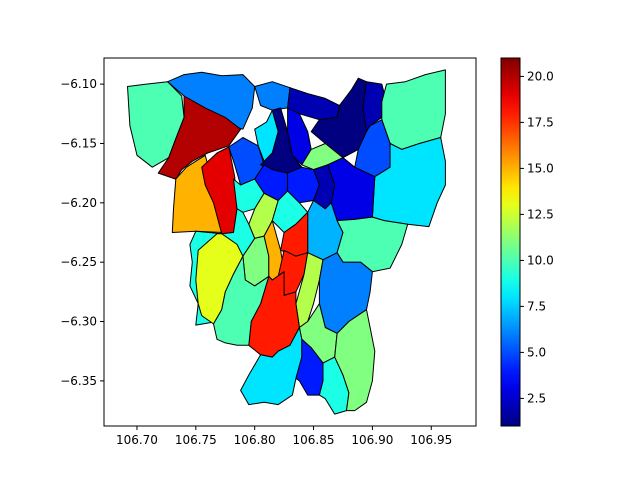  Describe the element at coordinates (284, 436) in the screenshot. I see `x-axis: 106.70 106.75 106.80 106.85 106.90 106.95` at that location.